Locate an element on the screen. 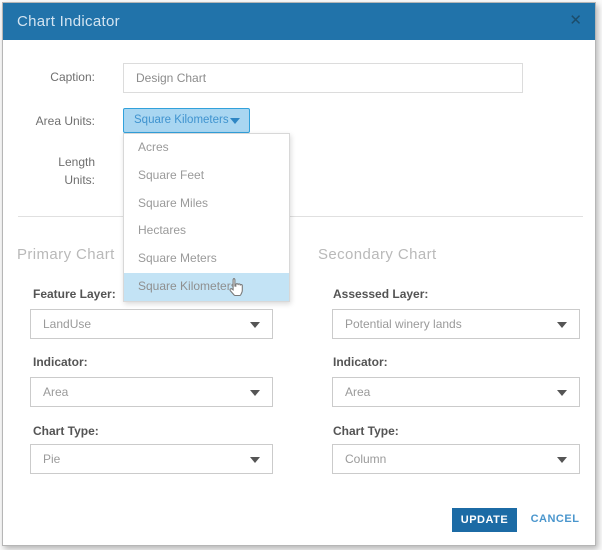 The image size is (602, 550). secondary-chart-type-value: Column is located at coordinates (366, 459).